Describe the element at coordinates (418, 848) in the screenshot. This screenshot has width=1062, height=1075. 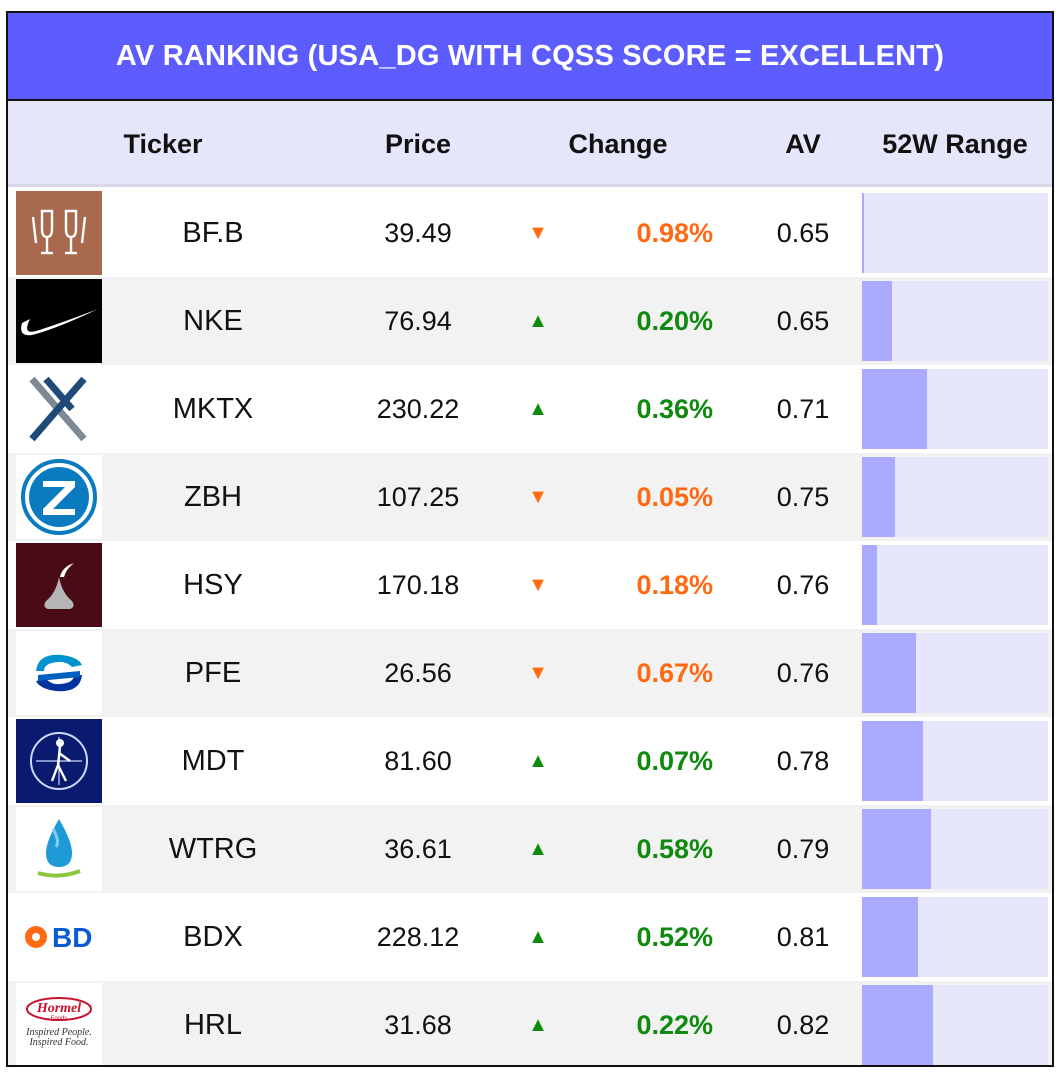
I see `price-cell: 36.61` at that location.